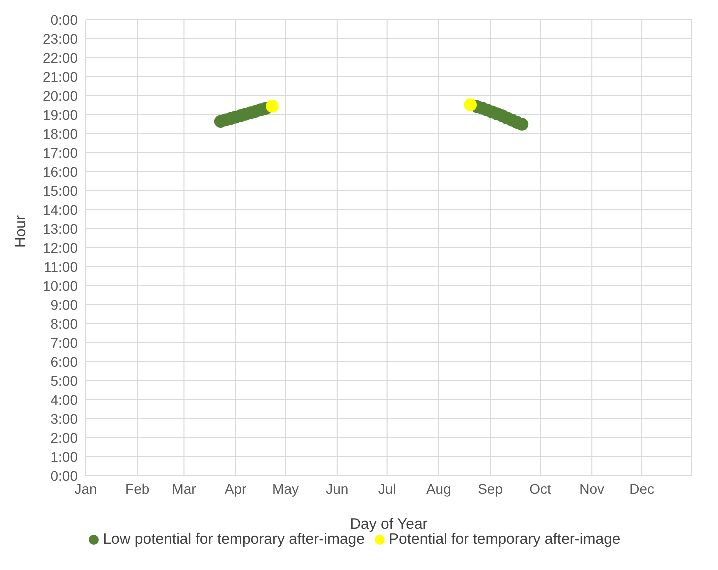  I want to click on legend-label: Low potential for temporary after-image, so click(234, 539).